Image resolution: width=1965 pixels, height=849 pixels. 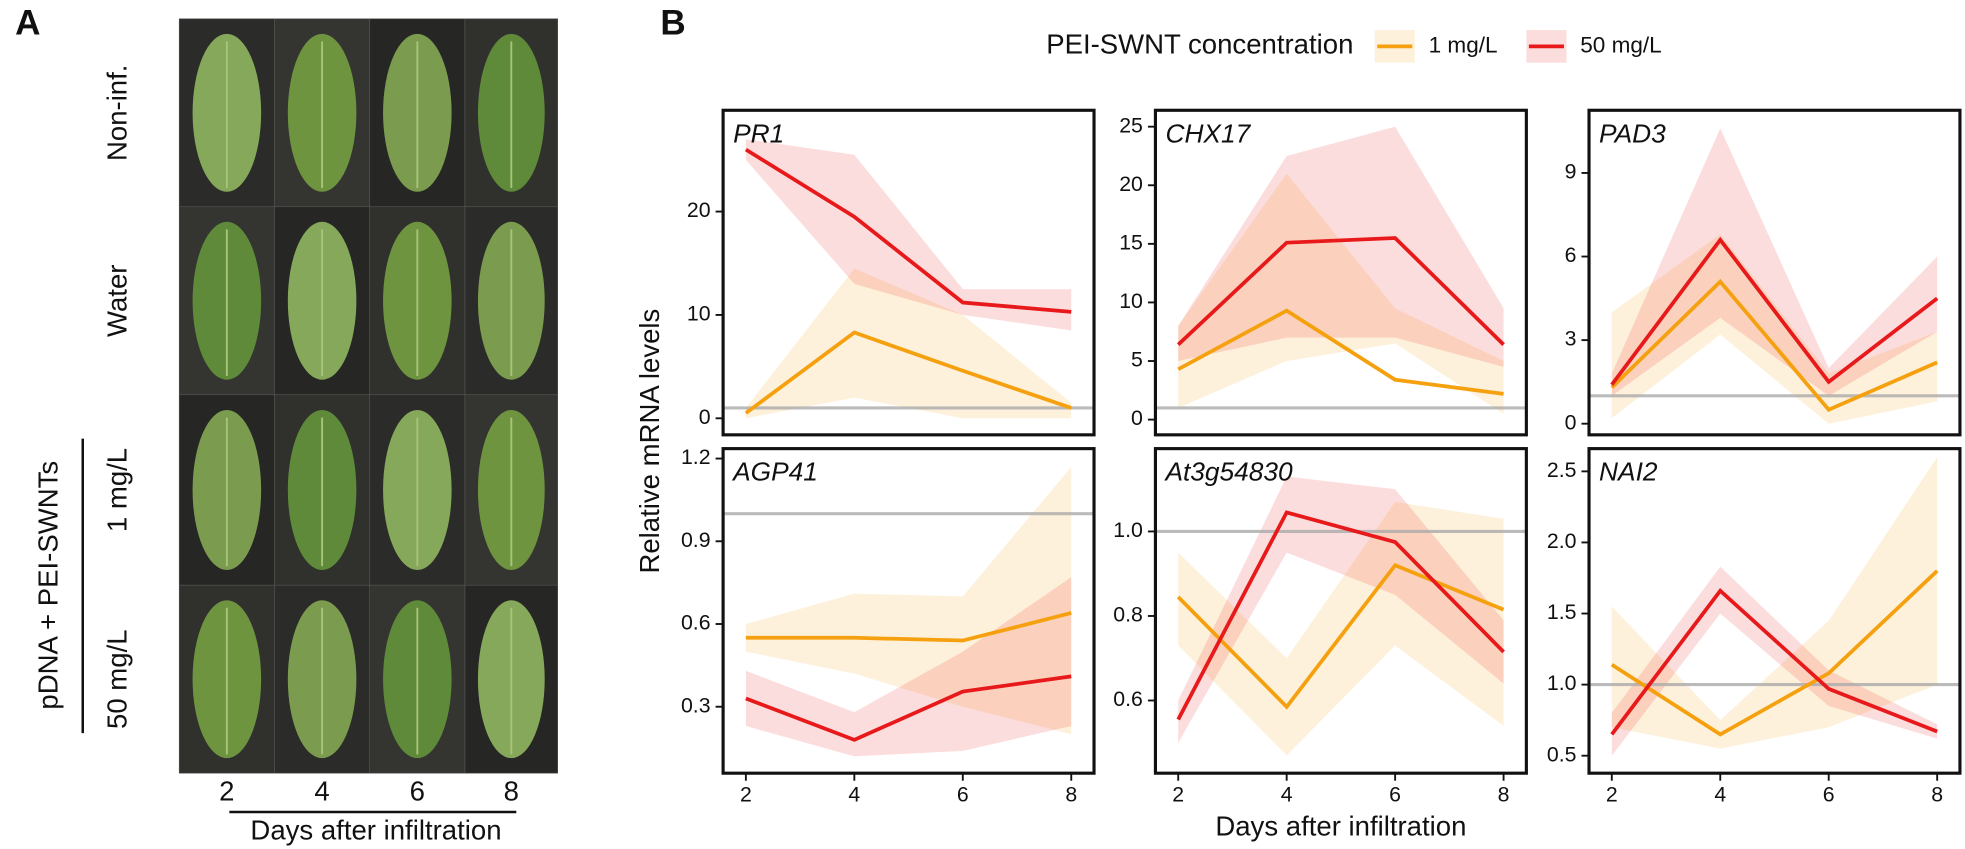 I want to click on row-label: 50 mg/L, so click(x=116, y=679).